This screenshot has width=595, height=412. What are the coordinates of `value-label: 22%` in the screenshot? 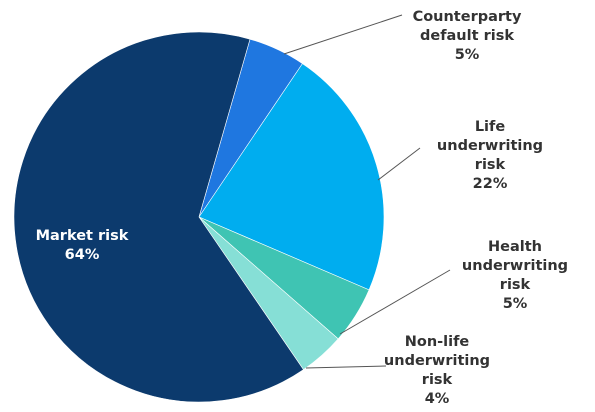 It's located at (490, 184).